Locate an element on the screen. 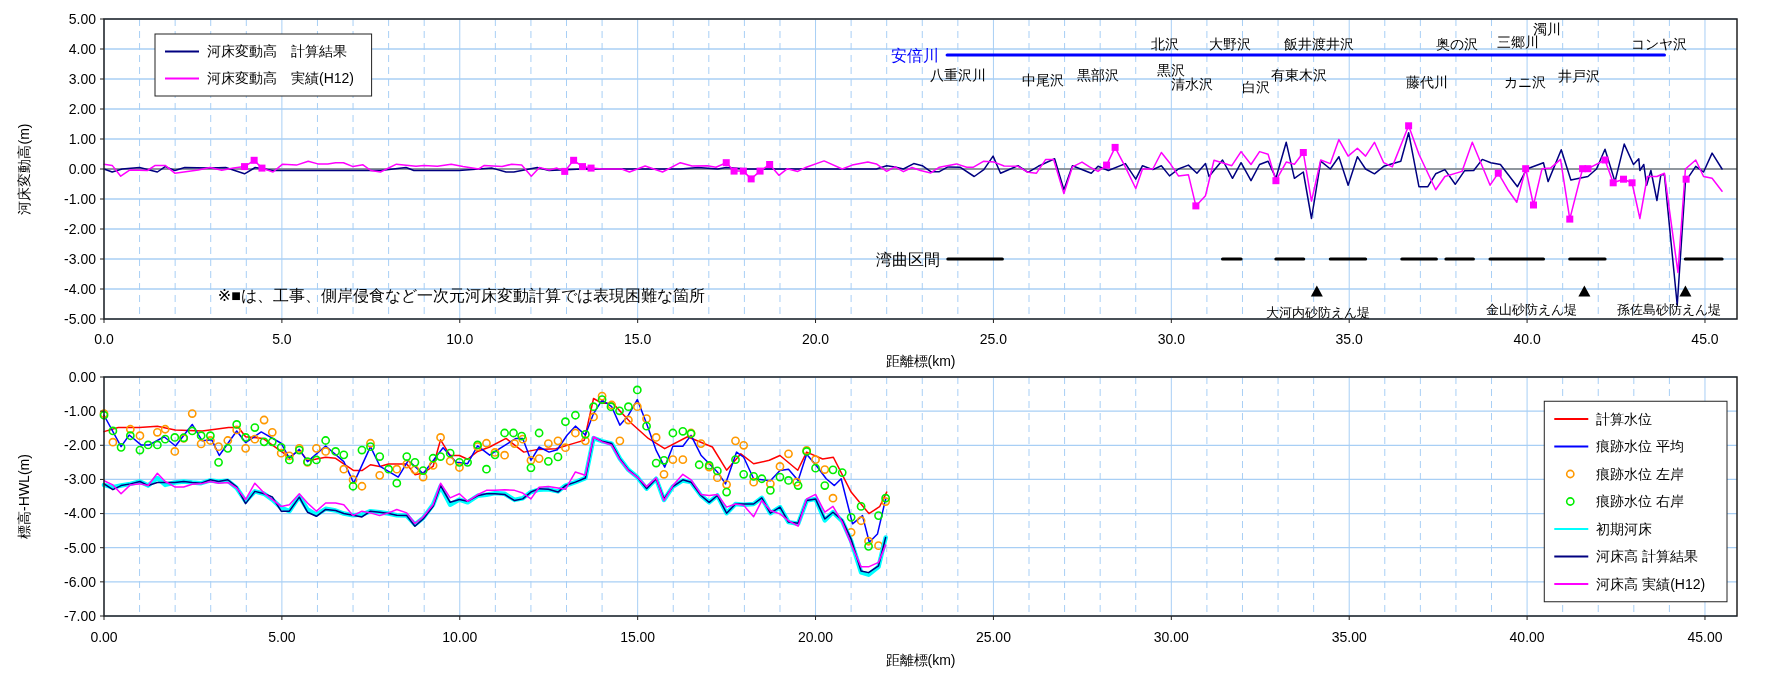 This screenshot has width=1768, height=677. y-axis-title: 河床変動高(m) is located at coordinates (23, 169).